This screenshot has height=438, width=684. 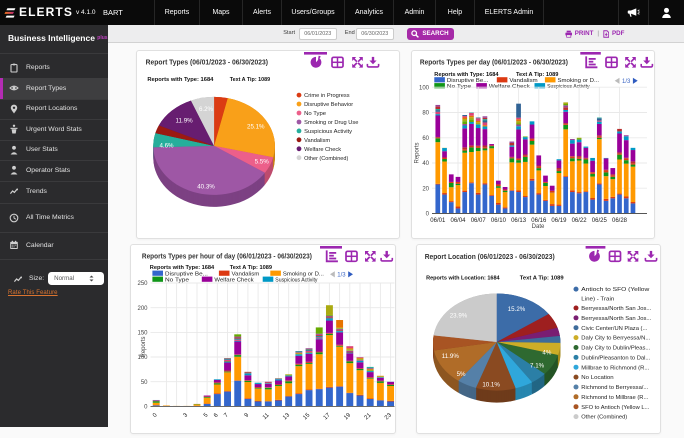 I want to click on svg-text: 6, so click(x=216, y=415).